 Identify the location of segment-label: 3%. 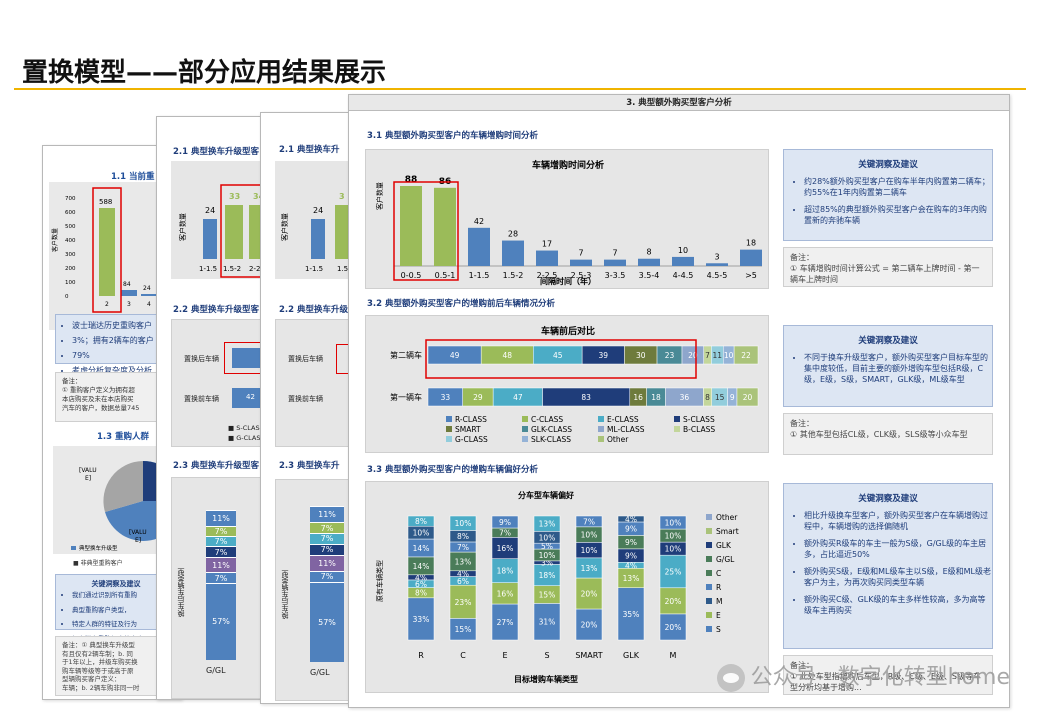
(547, 563).